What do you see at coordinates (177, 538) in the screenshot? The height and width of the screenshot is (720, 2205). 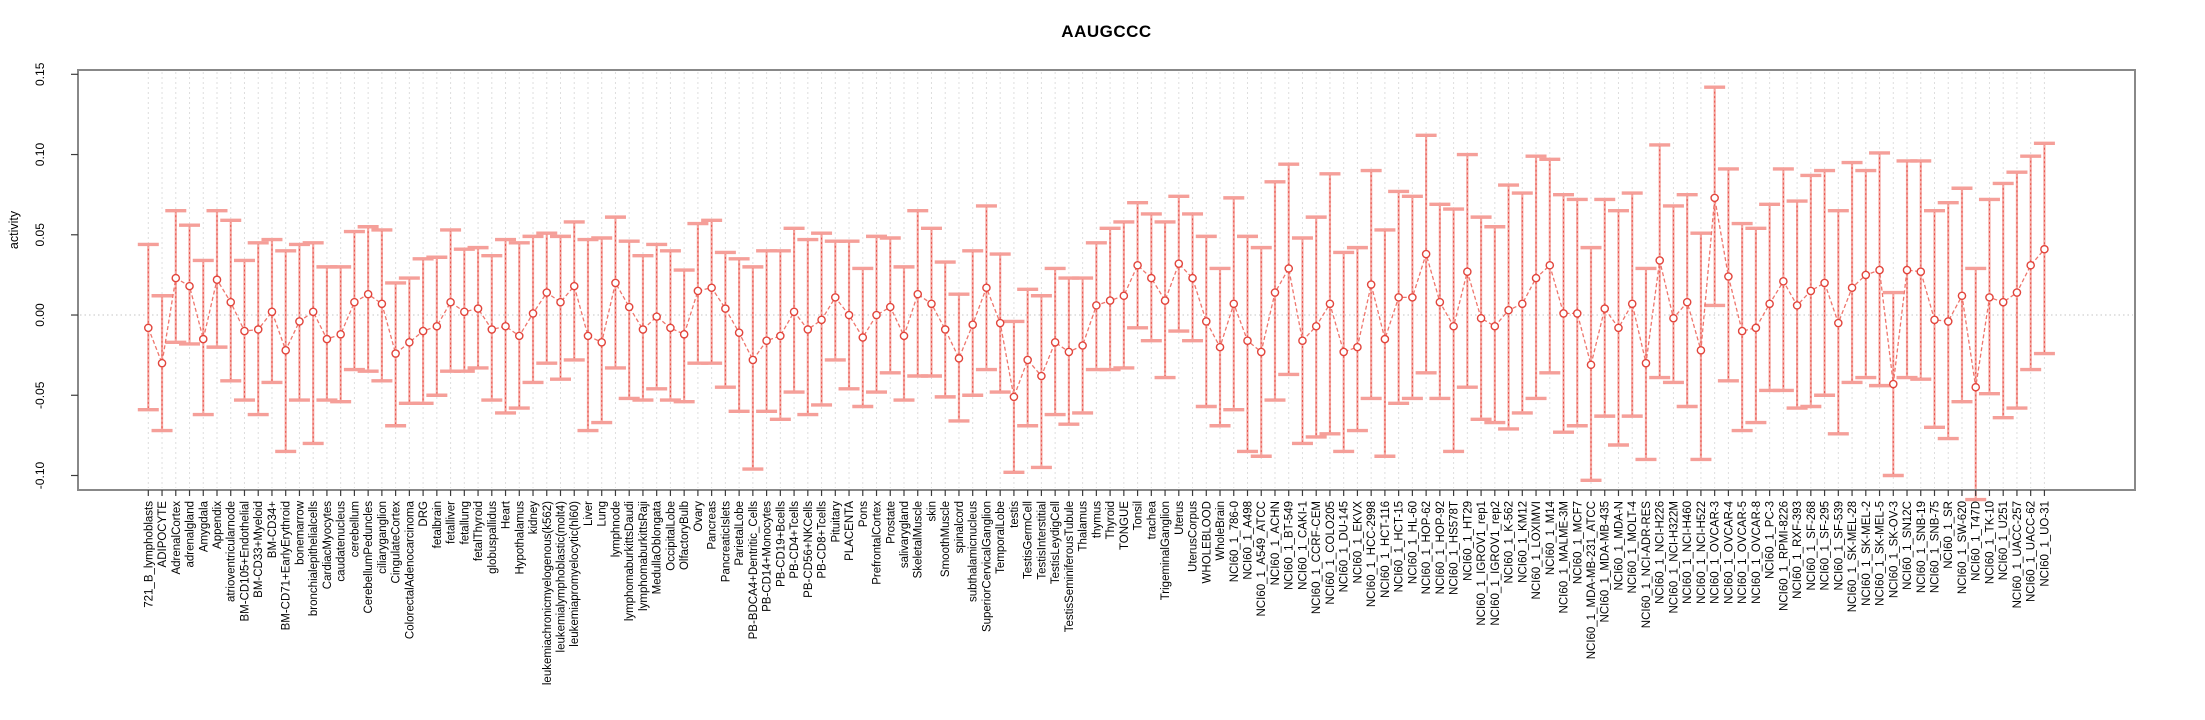 I see `x-tick-label: AdrenalCortex` at bounding box center [177, 538].